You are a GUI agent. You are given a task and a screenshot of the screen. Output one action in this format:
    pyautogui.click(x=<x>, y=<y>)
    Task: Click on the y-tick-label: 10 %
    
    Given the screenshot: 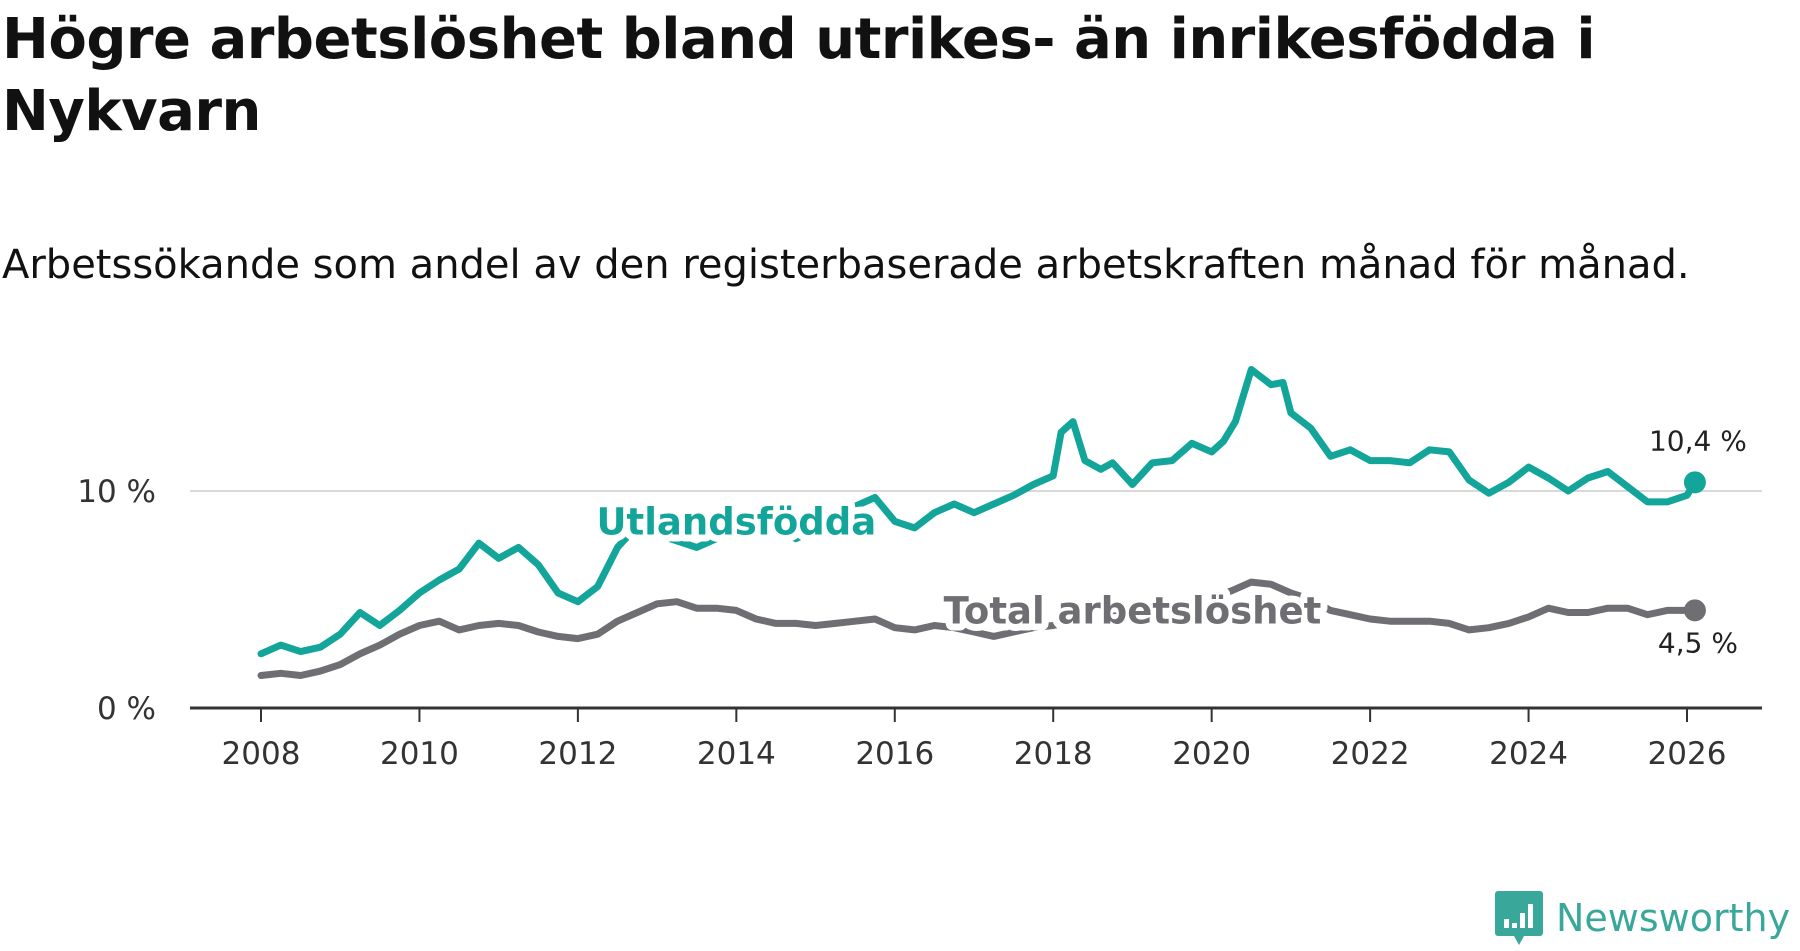 What is the action you would take?
    pyautogui.click(x=116, y=492)
    